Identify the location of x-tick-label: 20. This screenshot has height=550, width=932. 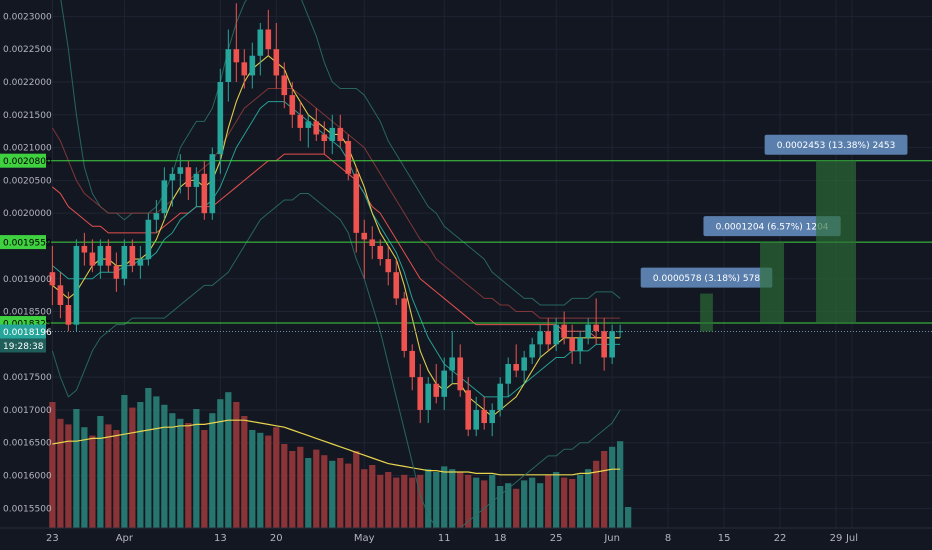
(276, 538).